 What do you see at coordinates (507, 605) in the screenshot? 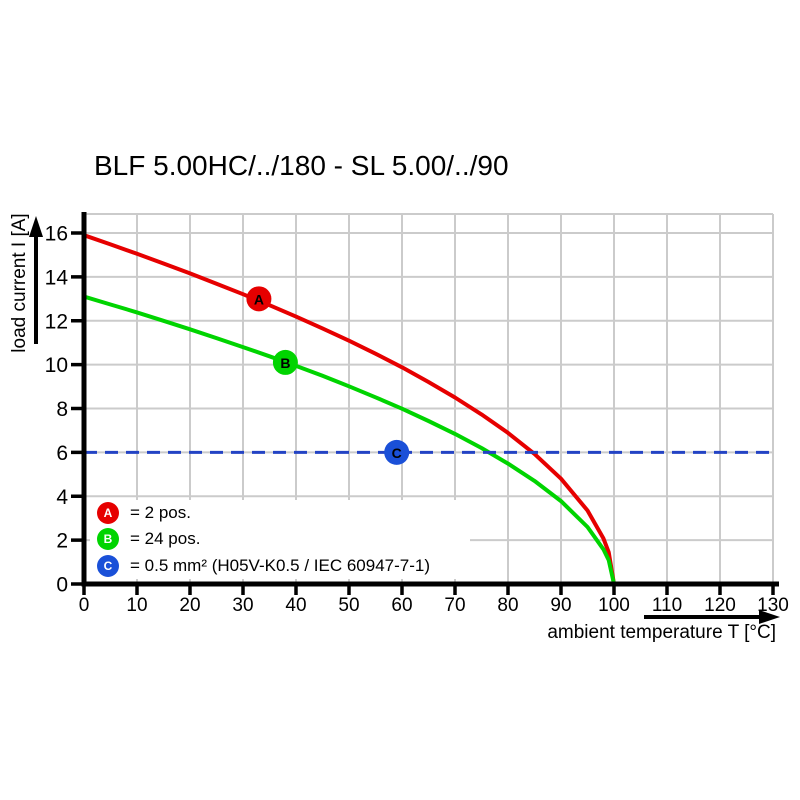
I see `x-tick-label: 80` at bounding box center [507, 605].